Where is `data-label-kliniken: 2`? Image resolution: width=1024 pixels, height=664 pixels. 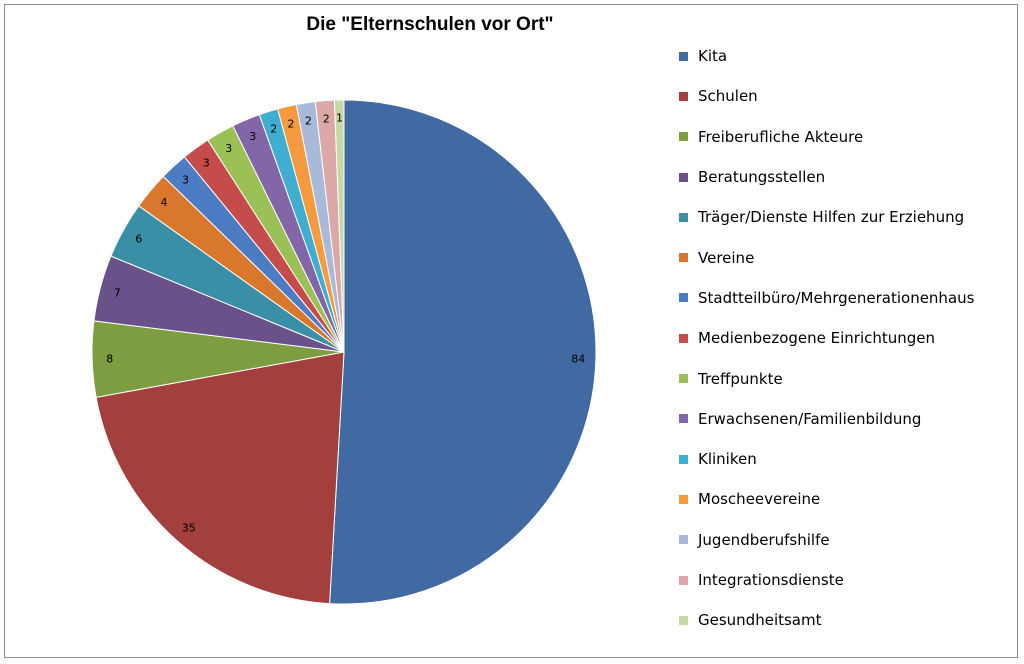
data-label-kliniken: 2 is located at coordinates (273, 128).